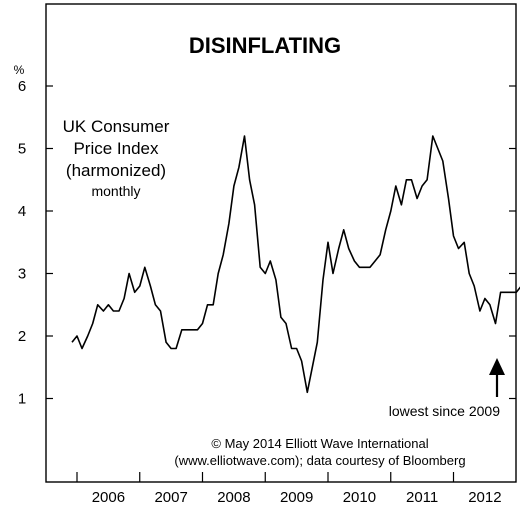 The image size is (520, 527). Describe the element at coordinates (296, 497) in the screenshot. I see `x-tick-label: 2009` at that location.